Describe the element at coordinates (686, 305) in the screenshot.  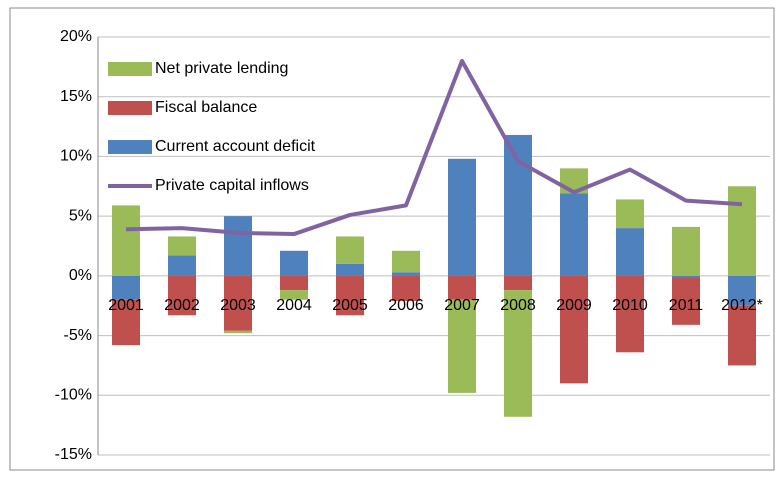
I see `x-tick-label: 2011` at that location.